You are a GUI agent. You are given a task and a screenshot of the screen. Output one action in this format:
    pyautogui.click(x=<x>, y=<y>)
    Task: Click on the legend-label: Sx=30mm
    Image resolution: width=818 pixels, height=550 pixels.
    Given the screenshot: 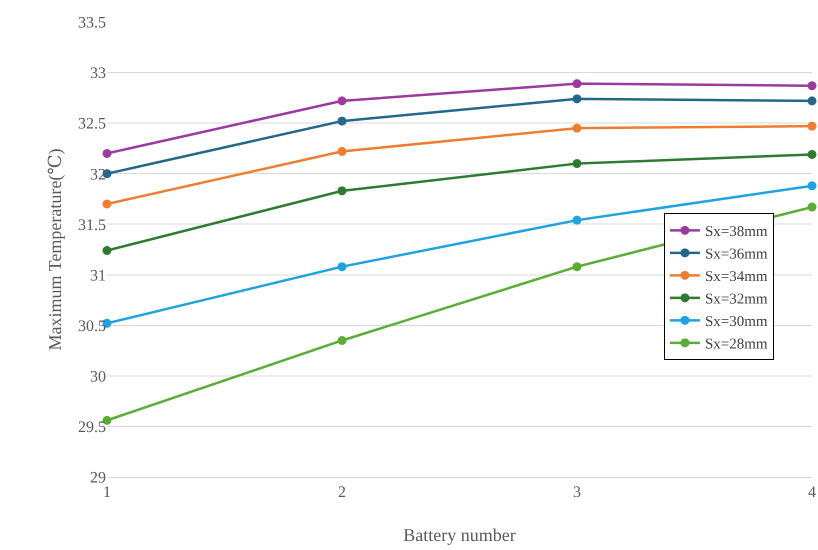 What is the action you would take?
    pyautogui.click(x=736, y=322)
    